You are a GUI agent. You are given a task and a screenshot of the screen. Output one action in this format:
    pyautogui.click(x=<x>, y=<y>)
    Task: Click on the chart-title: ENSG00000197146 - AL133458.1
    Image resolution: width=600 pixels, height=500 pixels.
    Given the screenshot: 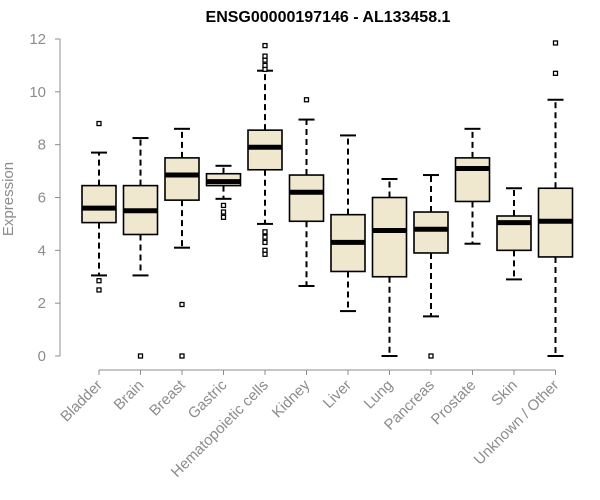 What is the action you would take?
    pyautogui.click(x=328, y=17)
    